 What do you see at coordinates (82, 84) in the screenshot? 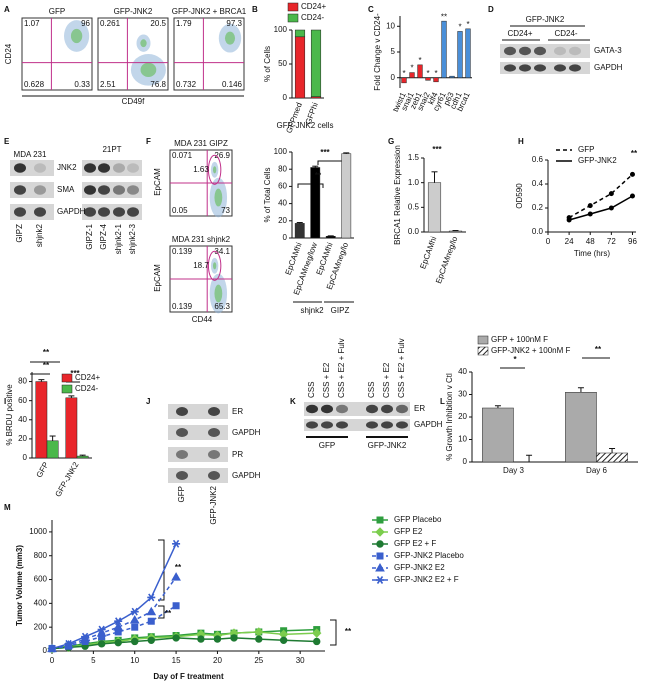
I see `quadrant-value: 0.33` at bounding box center [82, 84].